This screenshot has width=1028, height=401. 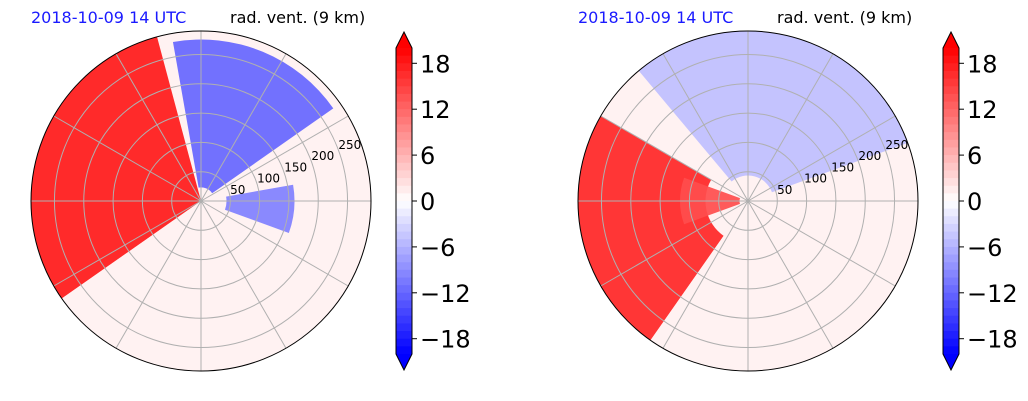 I want to click on colorbar-tick-label: 0, so click(x=974, y=202).